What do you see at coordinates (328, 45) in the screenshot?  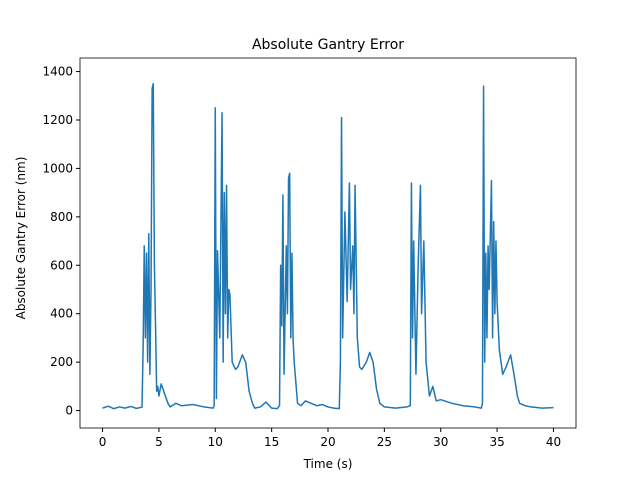 I see `chart-title: Absolute Gantry Error` at bounding box center [328, 45].